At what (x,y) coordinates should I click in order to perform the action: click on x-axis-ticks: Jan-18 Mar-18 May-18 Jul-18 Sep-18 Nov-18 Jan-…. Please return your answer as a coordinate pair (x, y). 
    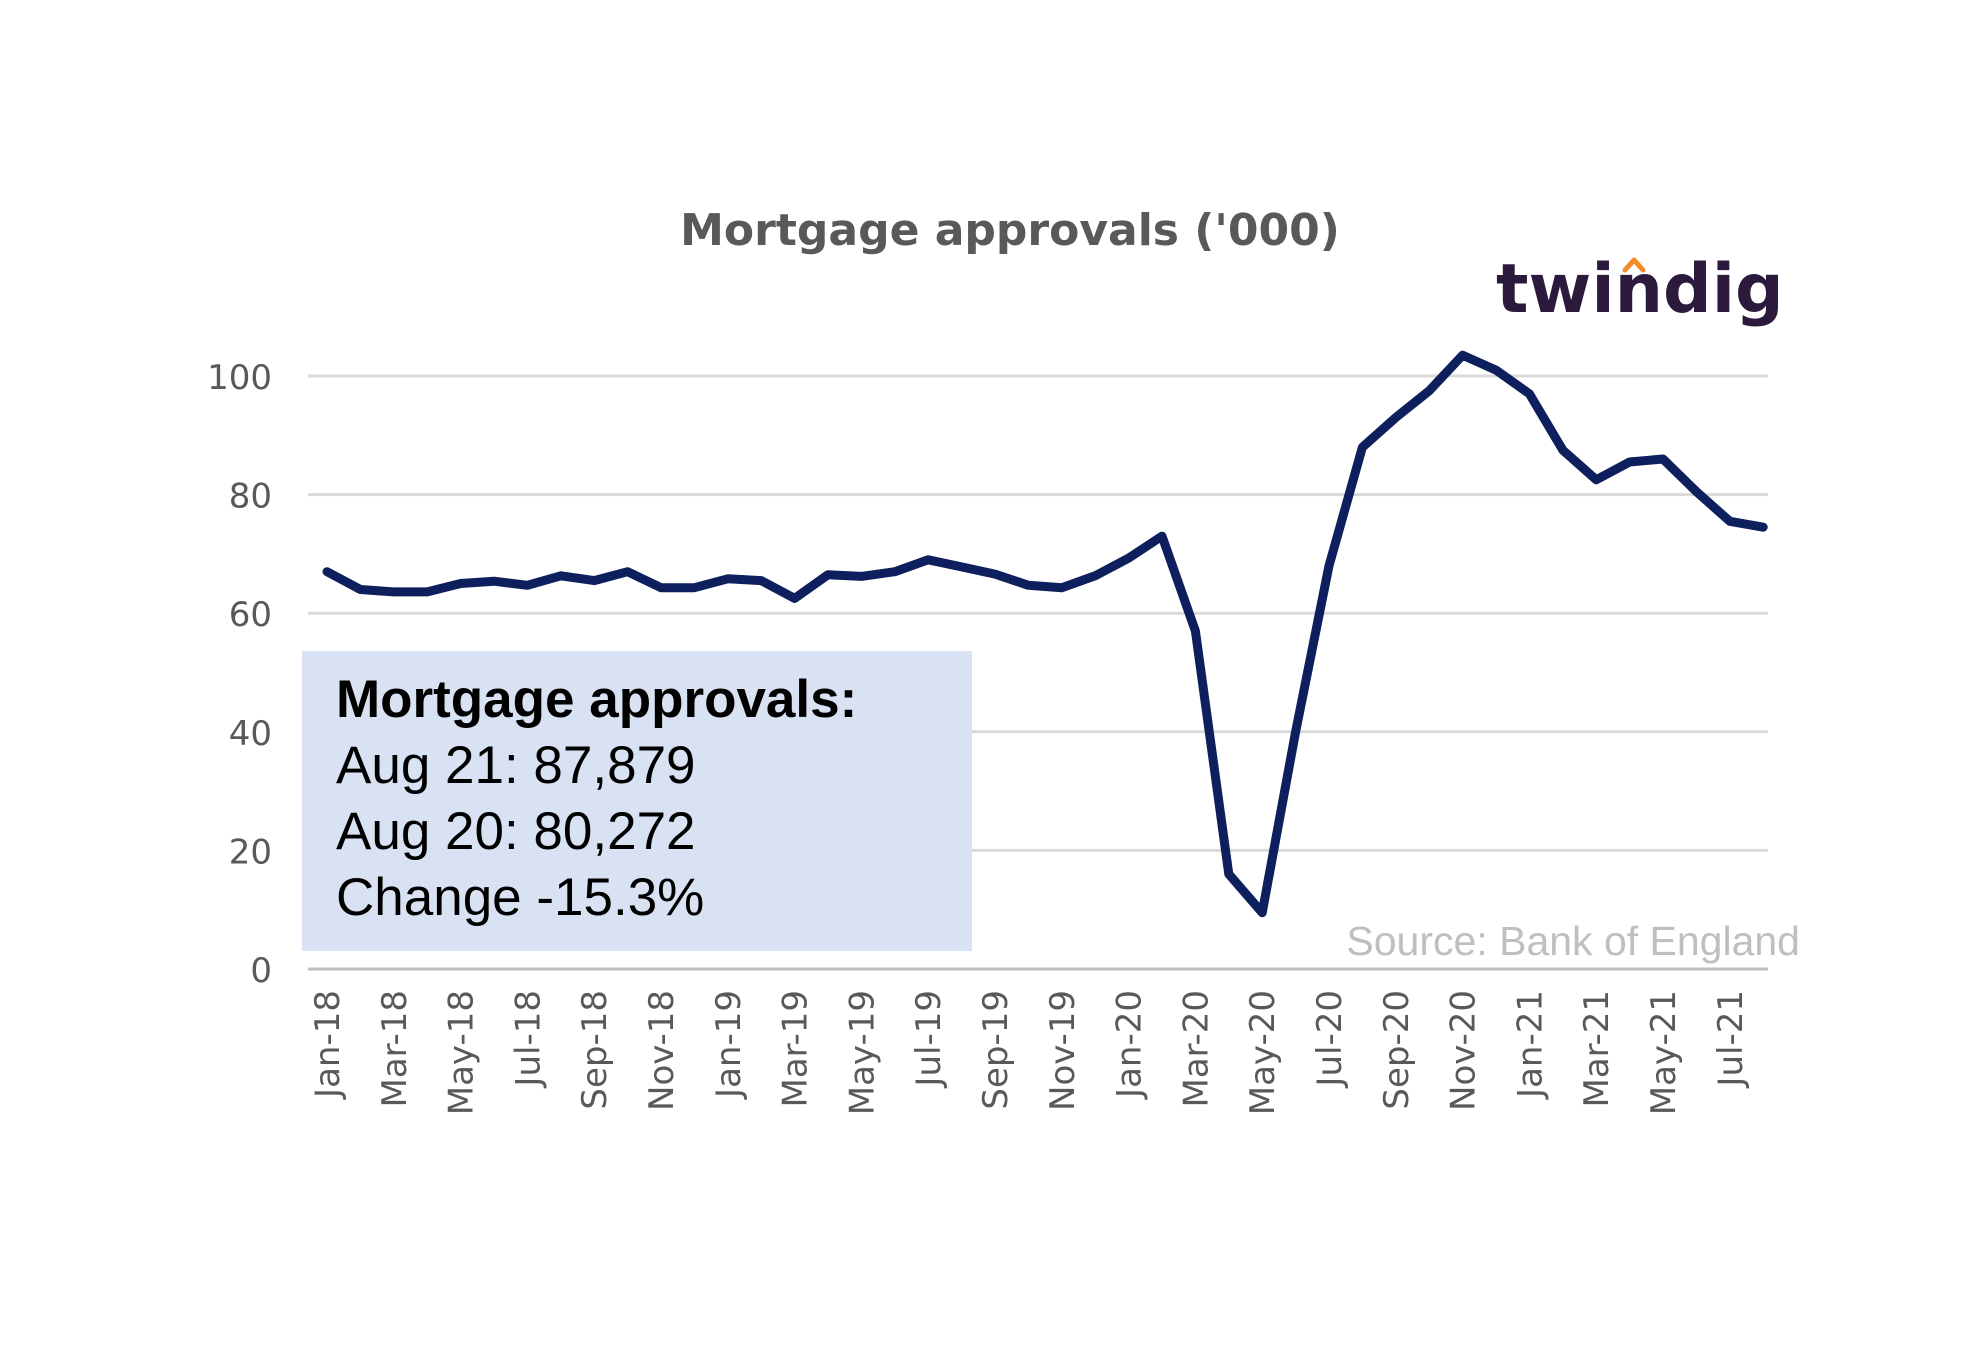
    Looking at the image, I should click on (1029, 1052).